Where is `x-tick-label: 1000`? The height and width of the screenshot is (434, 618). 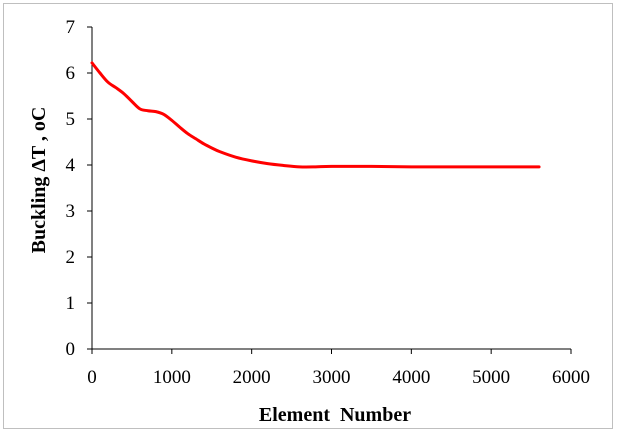
x-tick-label: 1000 is located at coordinates (172, 377).